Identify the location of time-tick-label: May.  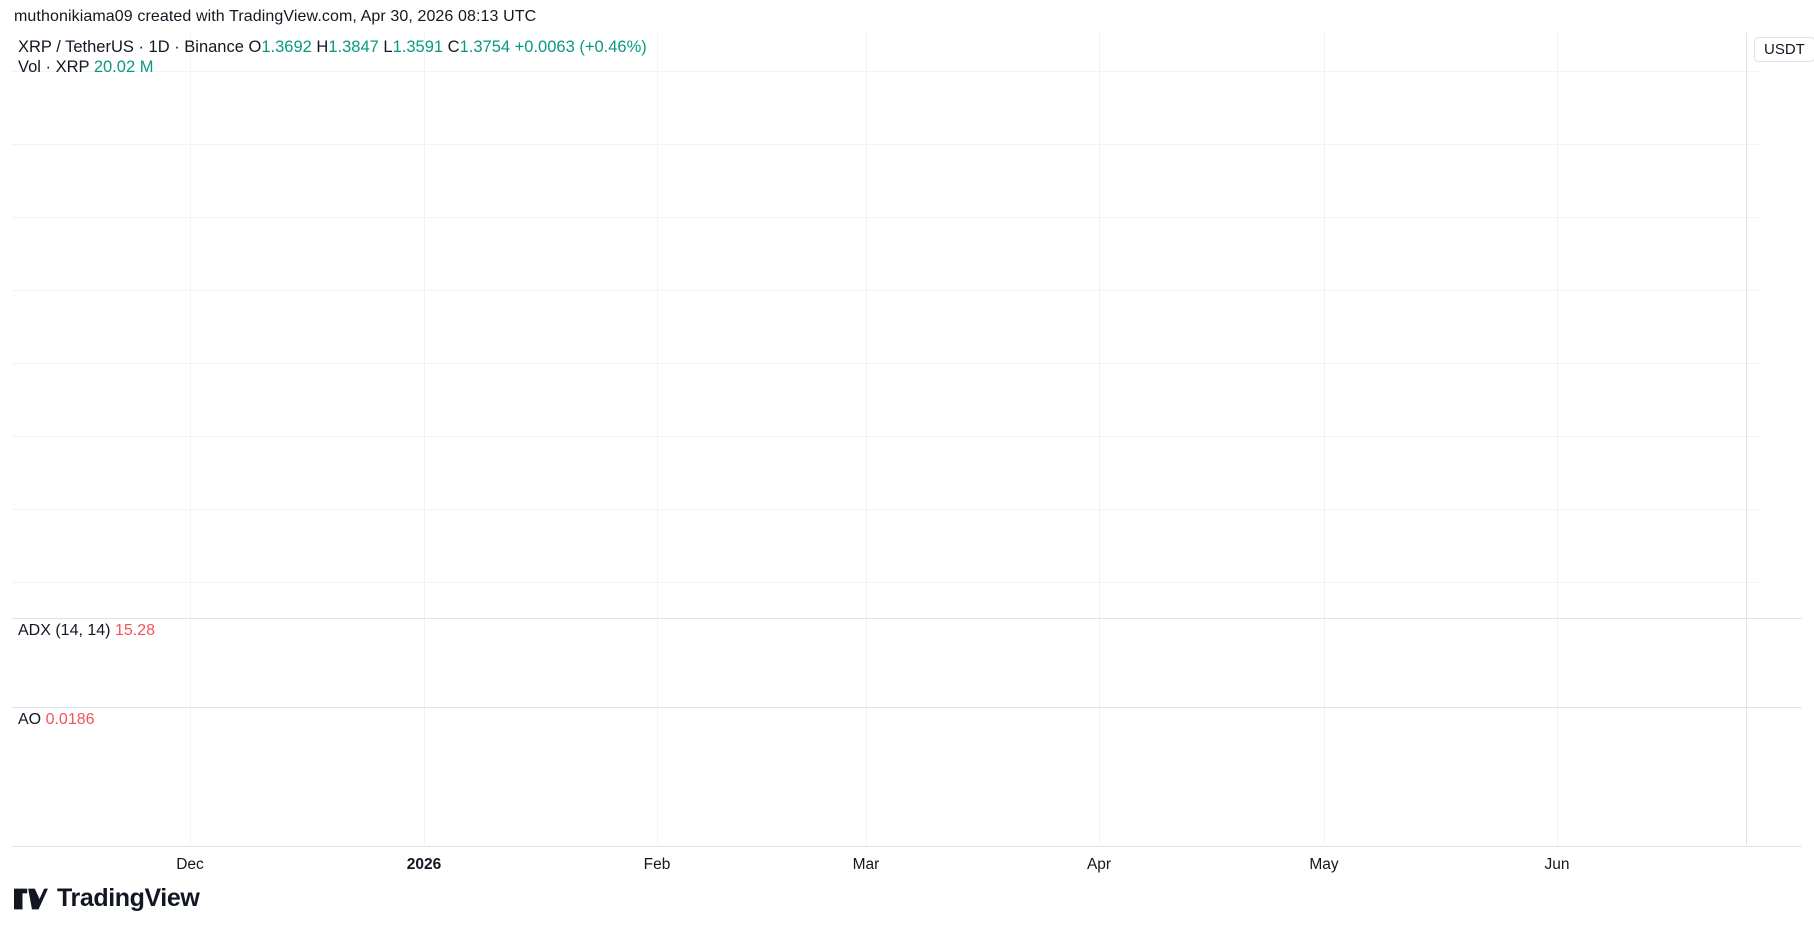
(1324, 864).